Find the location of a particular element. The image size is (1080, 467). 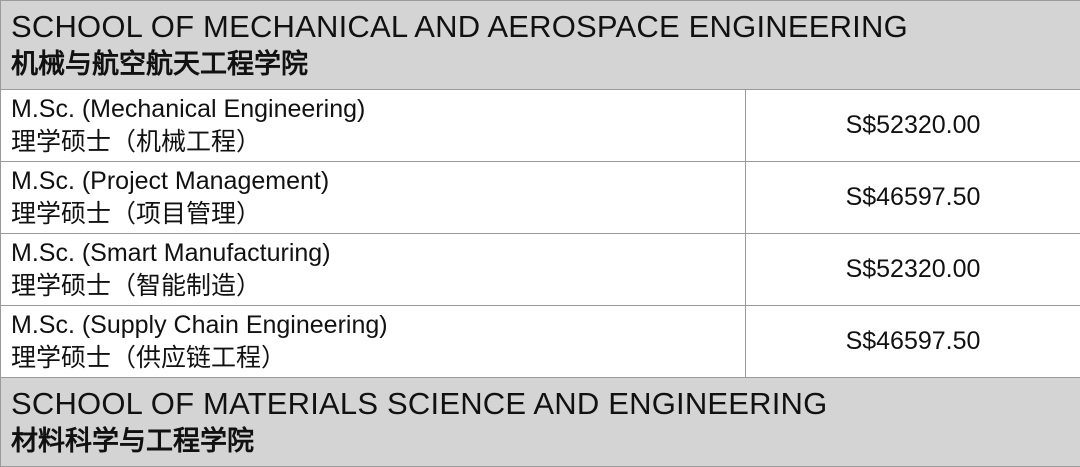

program-name-zh: 理学硕士（智能制造） is located at coordinates (378, 286).